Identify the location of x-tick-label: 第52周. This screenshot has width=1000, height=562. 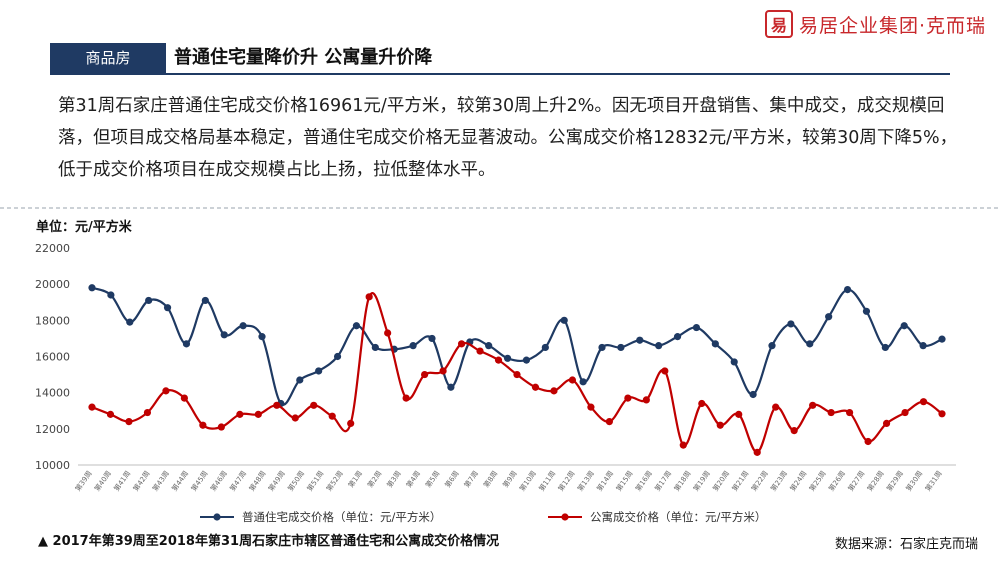
(334, 481).